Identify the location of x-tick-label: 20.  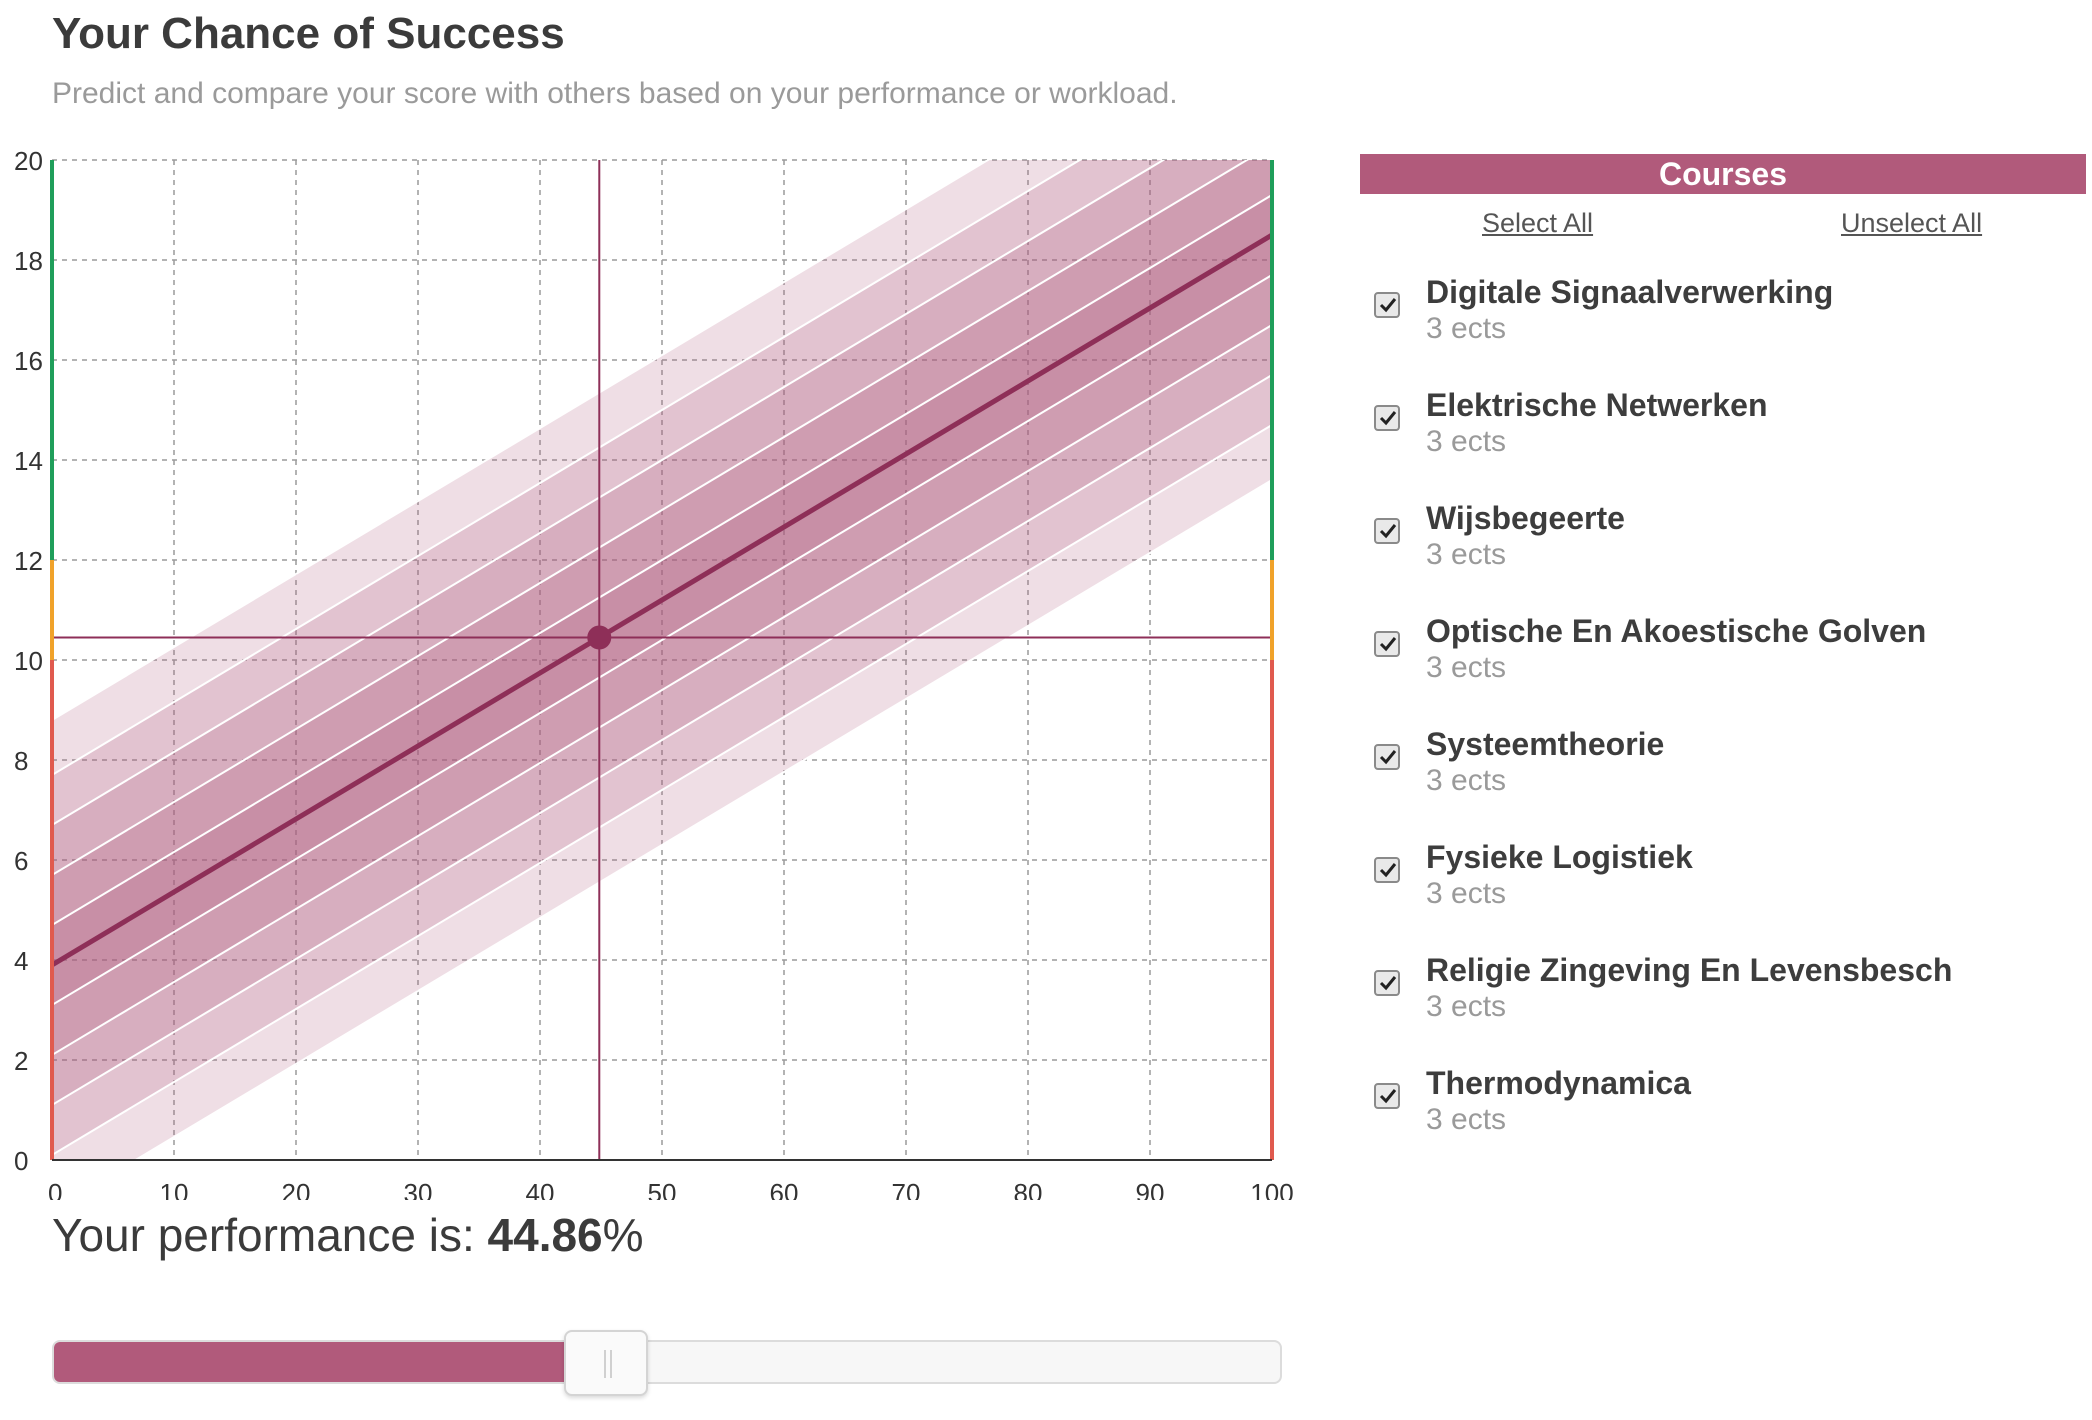
(296, 1189).